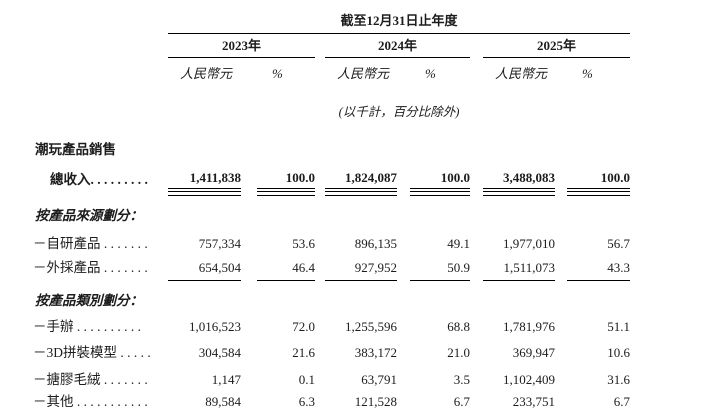 The width and height of the screenshot is (703, 412). I want to click on percent-2023: 6.3, so click(286, 403).